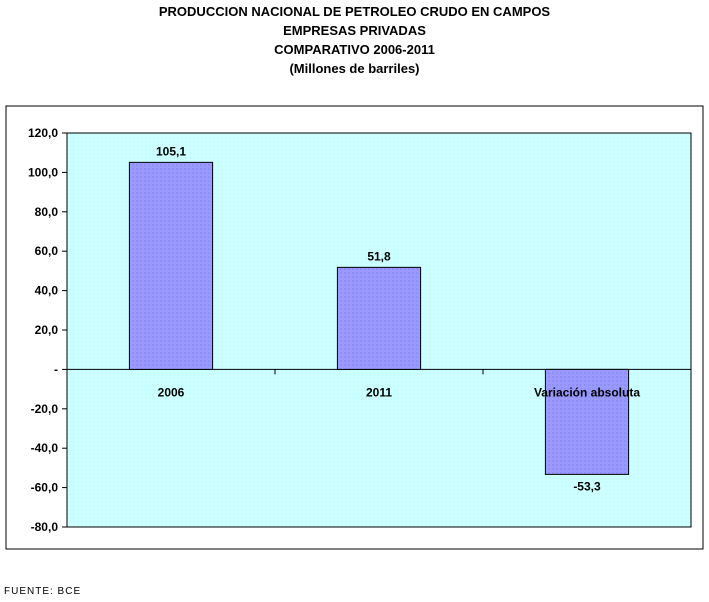  What do you see at coordinates (587, 486) in the screenshot?
I see `bar-data-label-3: -53,3` at bounding box center [587, 486].